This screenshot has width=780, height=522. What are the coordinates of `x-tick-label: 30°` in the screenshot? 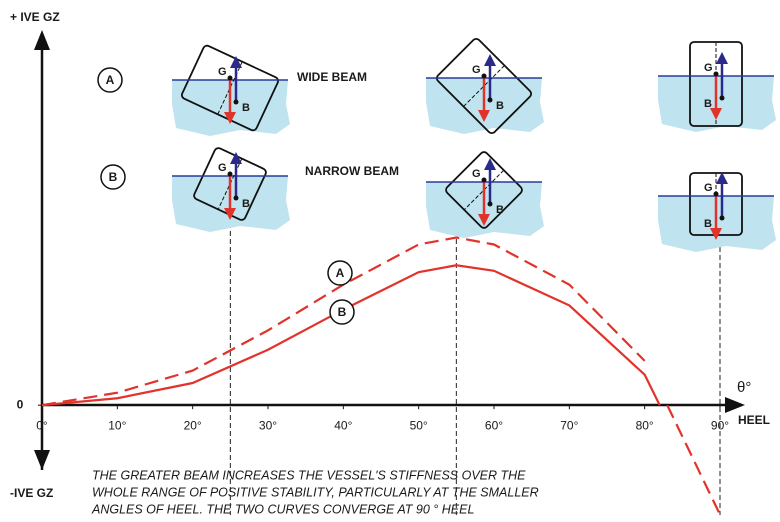 It's located at (268, 425).